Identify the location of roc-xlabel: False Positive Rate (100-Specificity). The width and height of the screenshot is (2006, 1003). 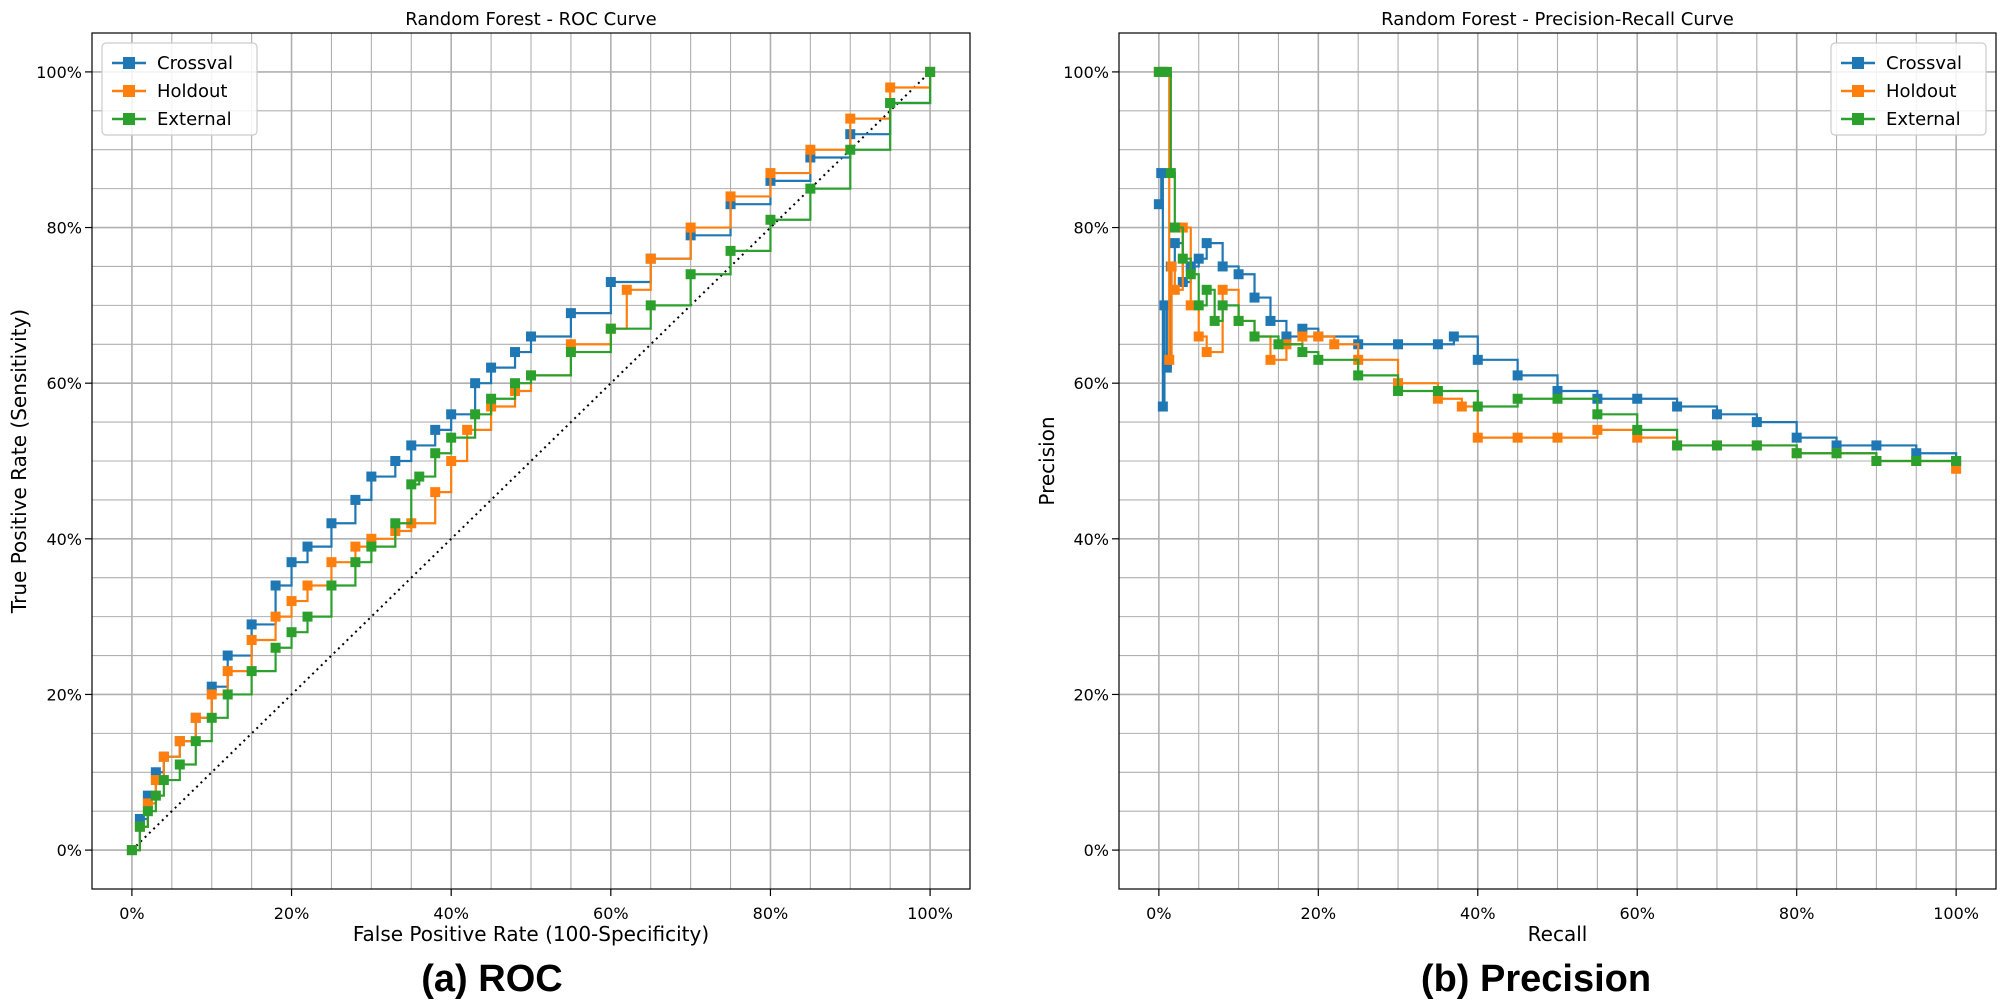
(531, 934).